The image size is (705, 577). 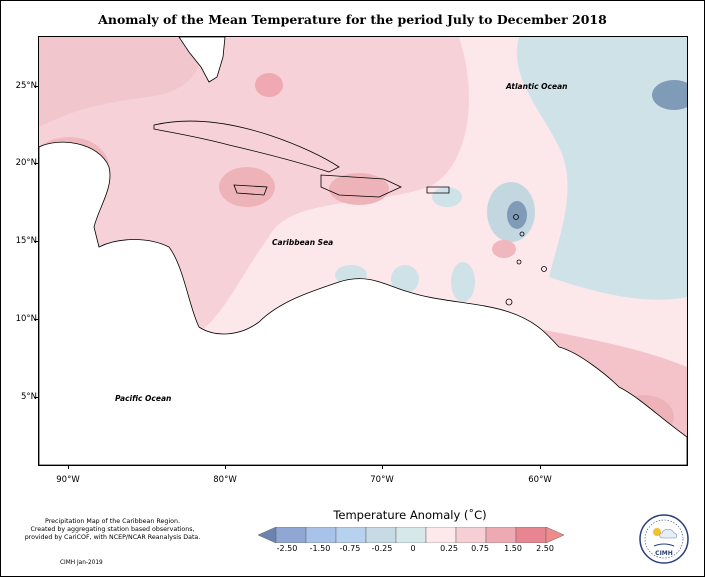 What do you see at coordinates (28, 397) in the screenshot?
I see `lat-label-5: 5°N` at bounding box center [28, 397].